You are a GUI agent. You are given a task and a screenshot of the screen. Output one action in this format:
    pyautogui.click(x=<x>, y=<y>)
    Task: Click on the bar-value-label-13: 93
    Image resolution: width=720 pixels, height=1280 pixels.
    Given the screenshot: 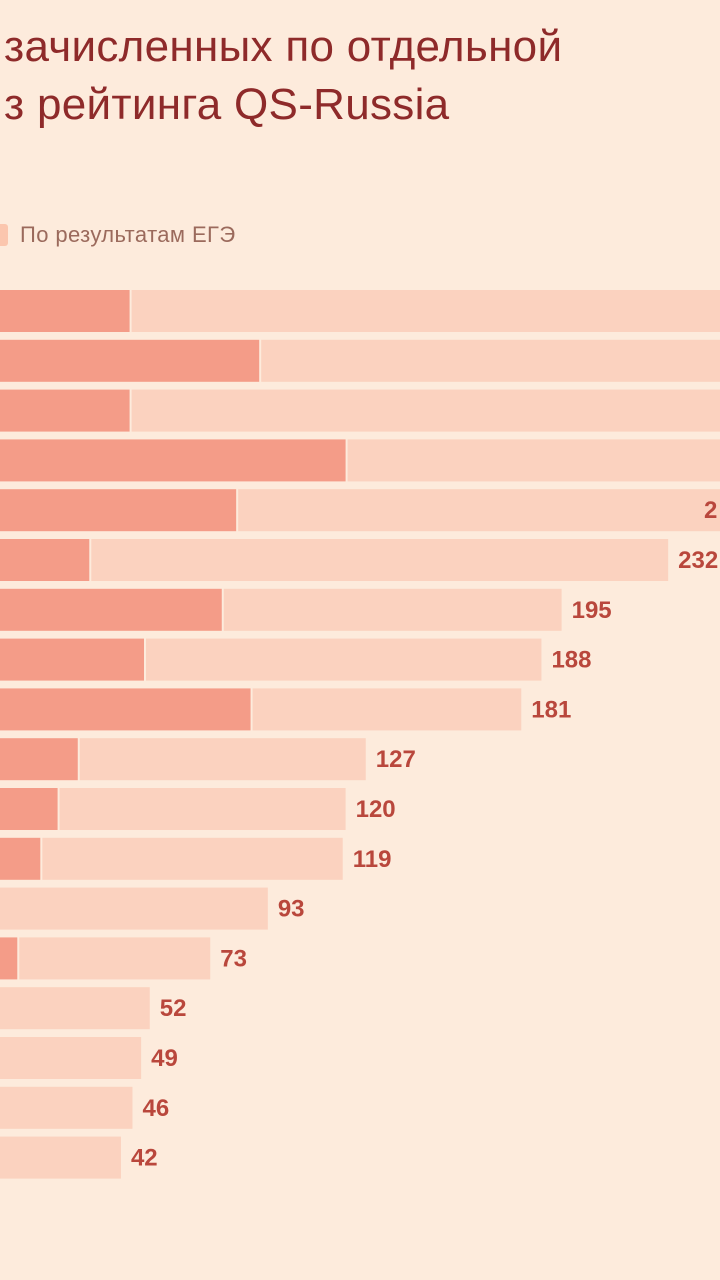 What is the action you would take?
    pyautogui.click(x=291, y=909)
    